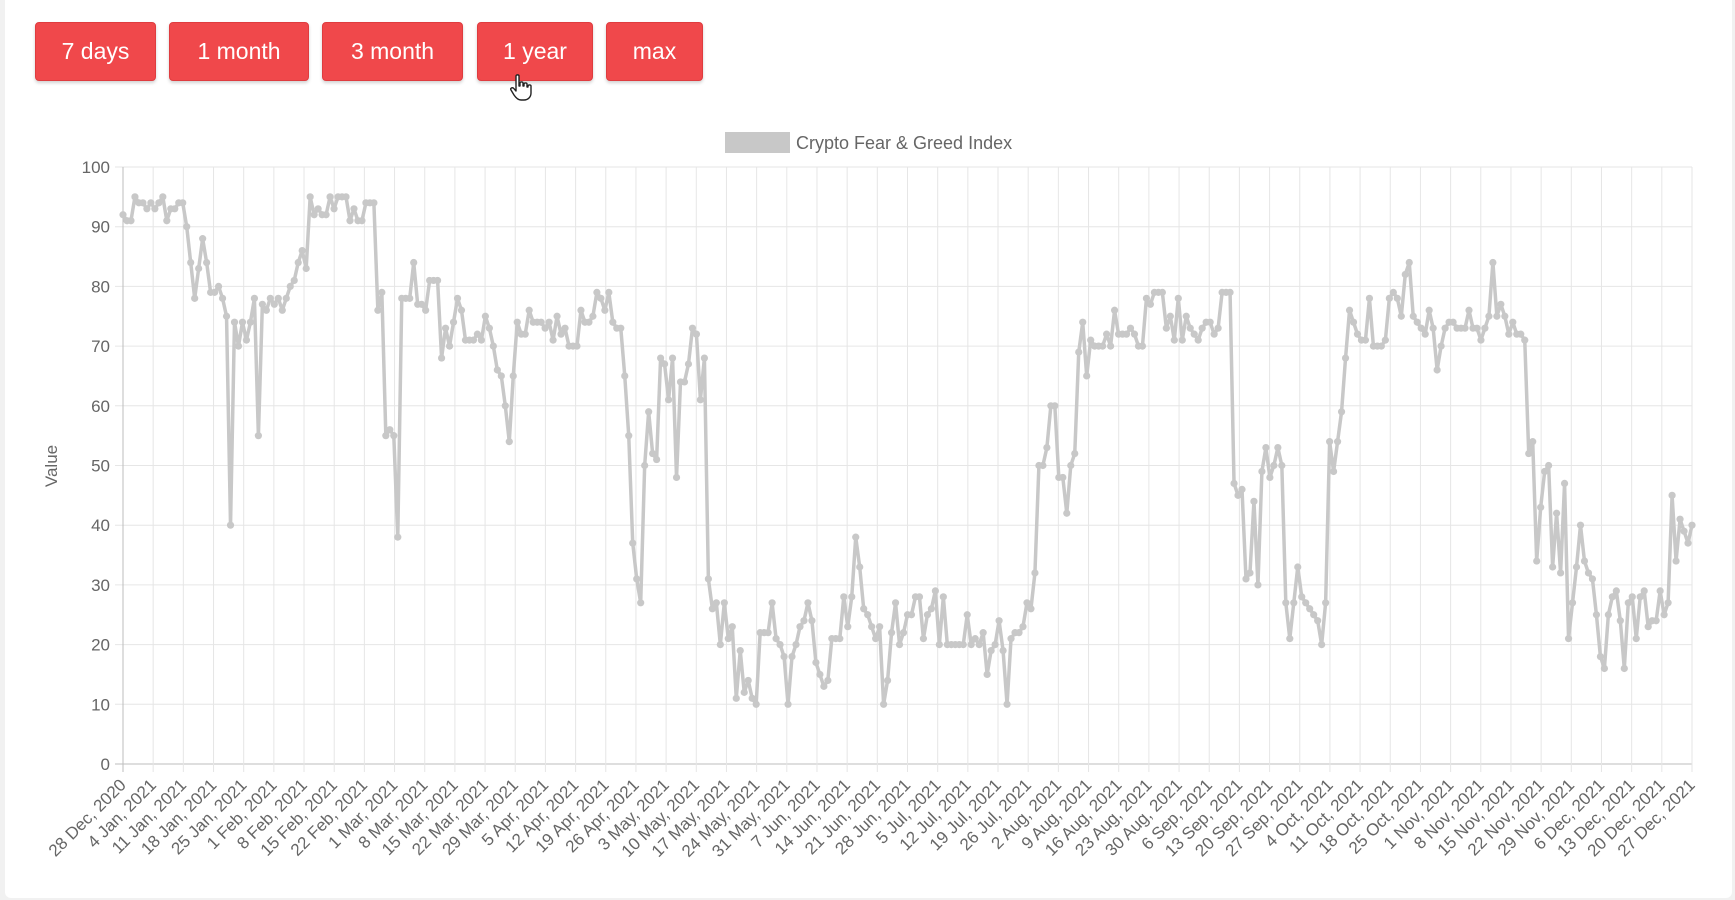 The height and width of the screenshot is (900, 1735). Describe the element at coordinates (95, 51) in the screenshot. I see `range-7-days-button: 7 days` at that location.